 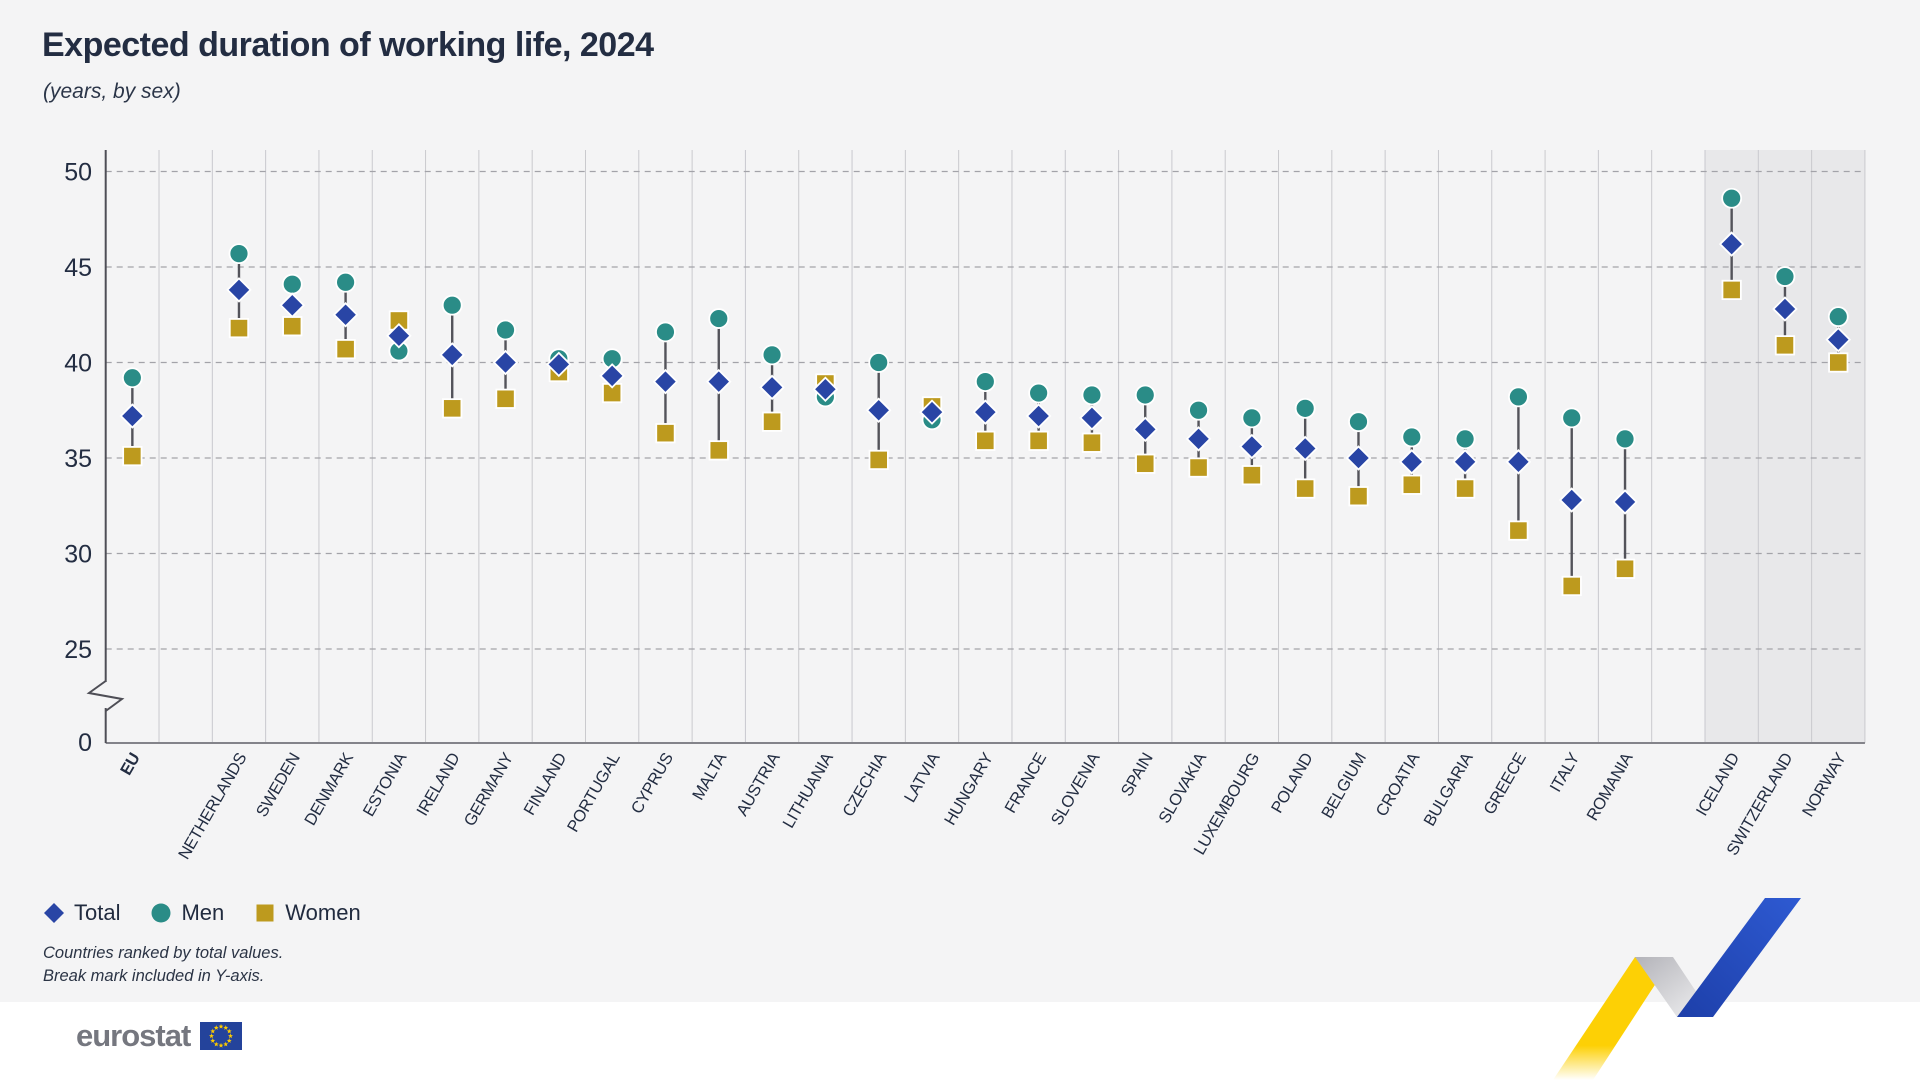 I want to click on marker-total-finland, so click(x=559, y=364).